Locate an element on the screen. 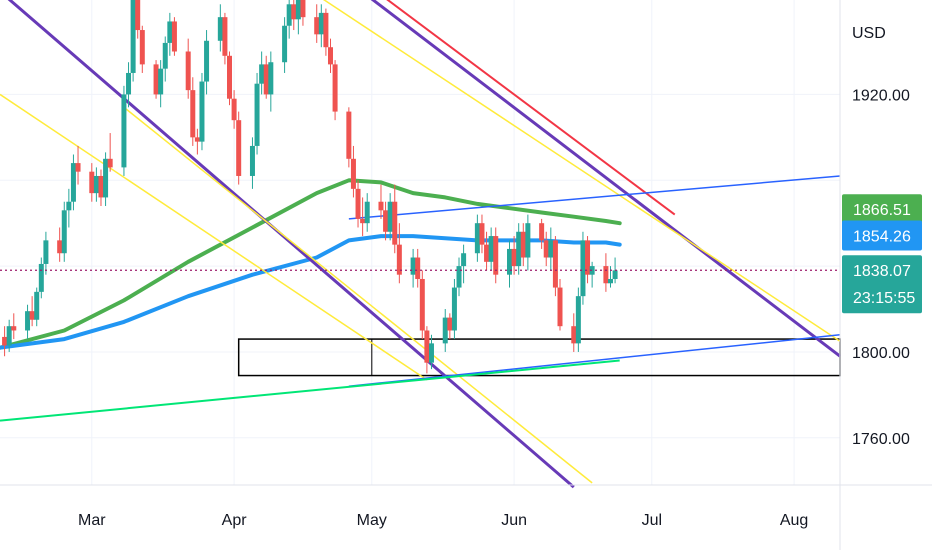  x-tick-label: Jun is located at coordinates (514, 520).